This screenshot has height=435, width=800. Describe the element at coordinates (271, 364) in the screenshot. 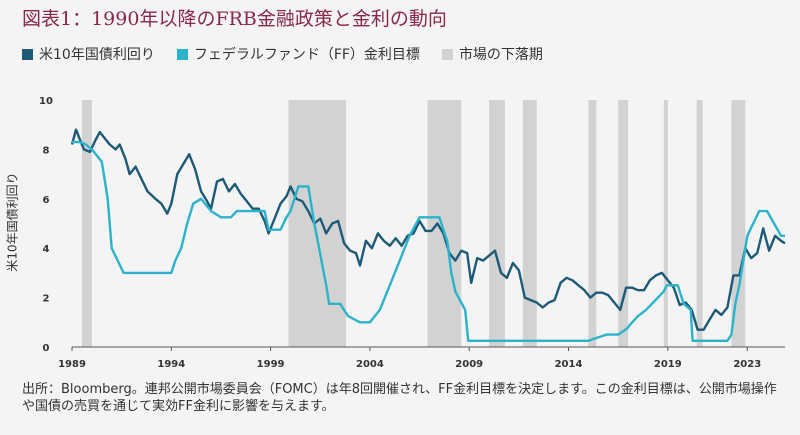

I see `x-tick-label-2: 1999` at that location.